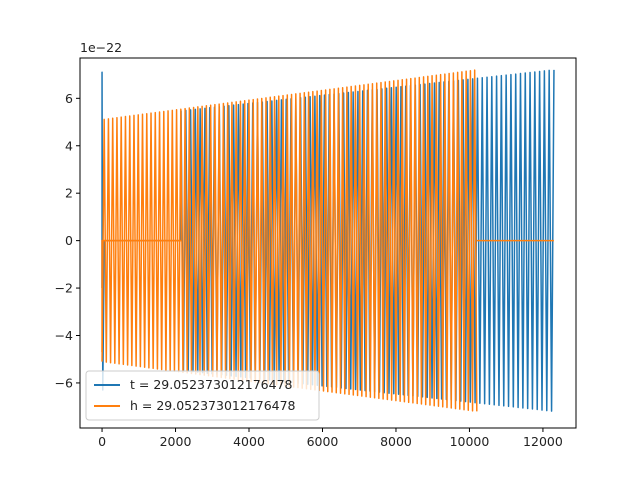 The image size is (640, 480). Describe the element at coordinates (101, 47) in the screenshot. I see `y-axis-offset-label: 1e−22` at that location.